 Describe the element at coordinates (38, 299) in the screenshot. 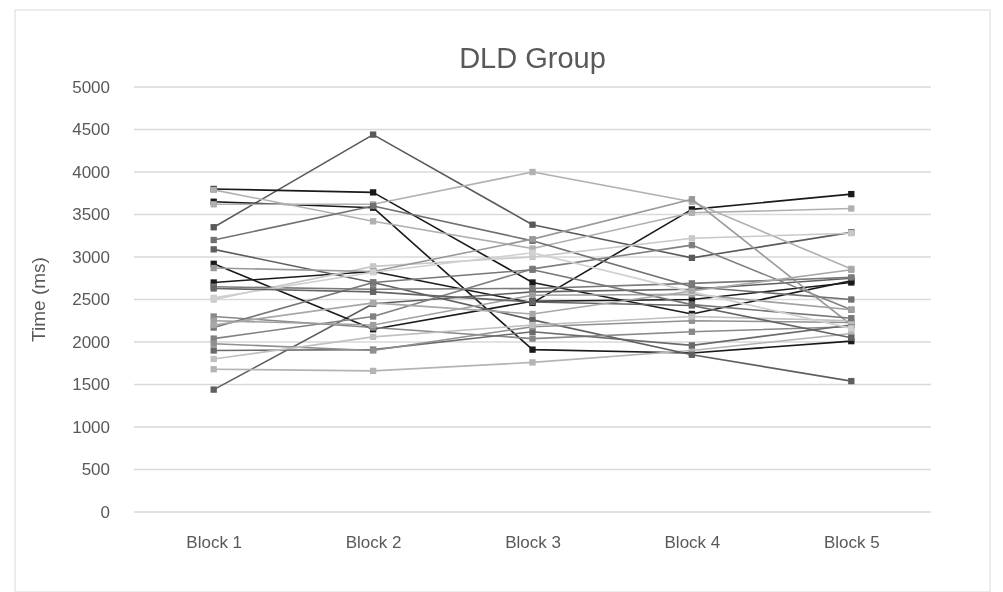

I see `y-axis-title: Time (ms)` at that location.